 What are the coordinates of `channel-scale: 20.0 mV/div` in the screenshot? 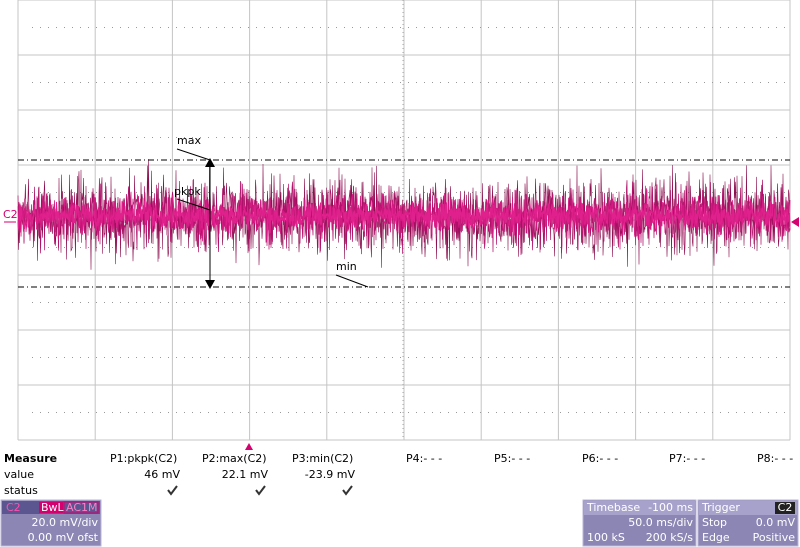 It's located at (65, 522).